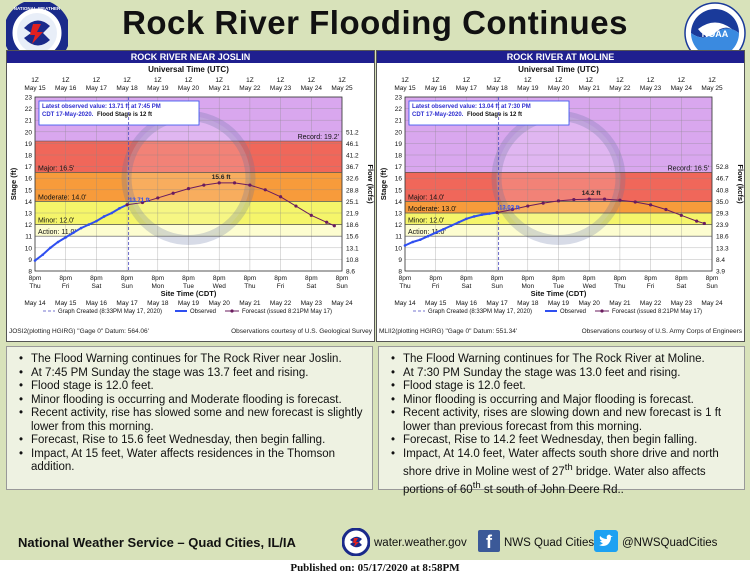 This screenshot has height=578, width=750. What do you see at coordinates (467, 88) in the screenshot?
I see `top-tick-date: May 17` at bounding box center [467, 88].